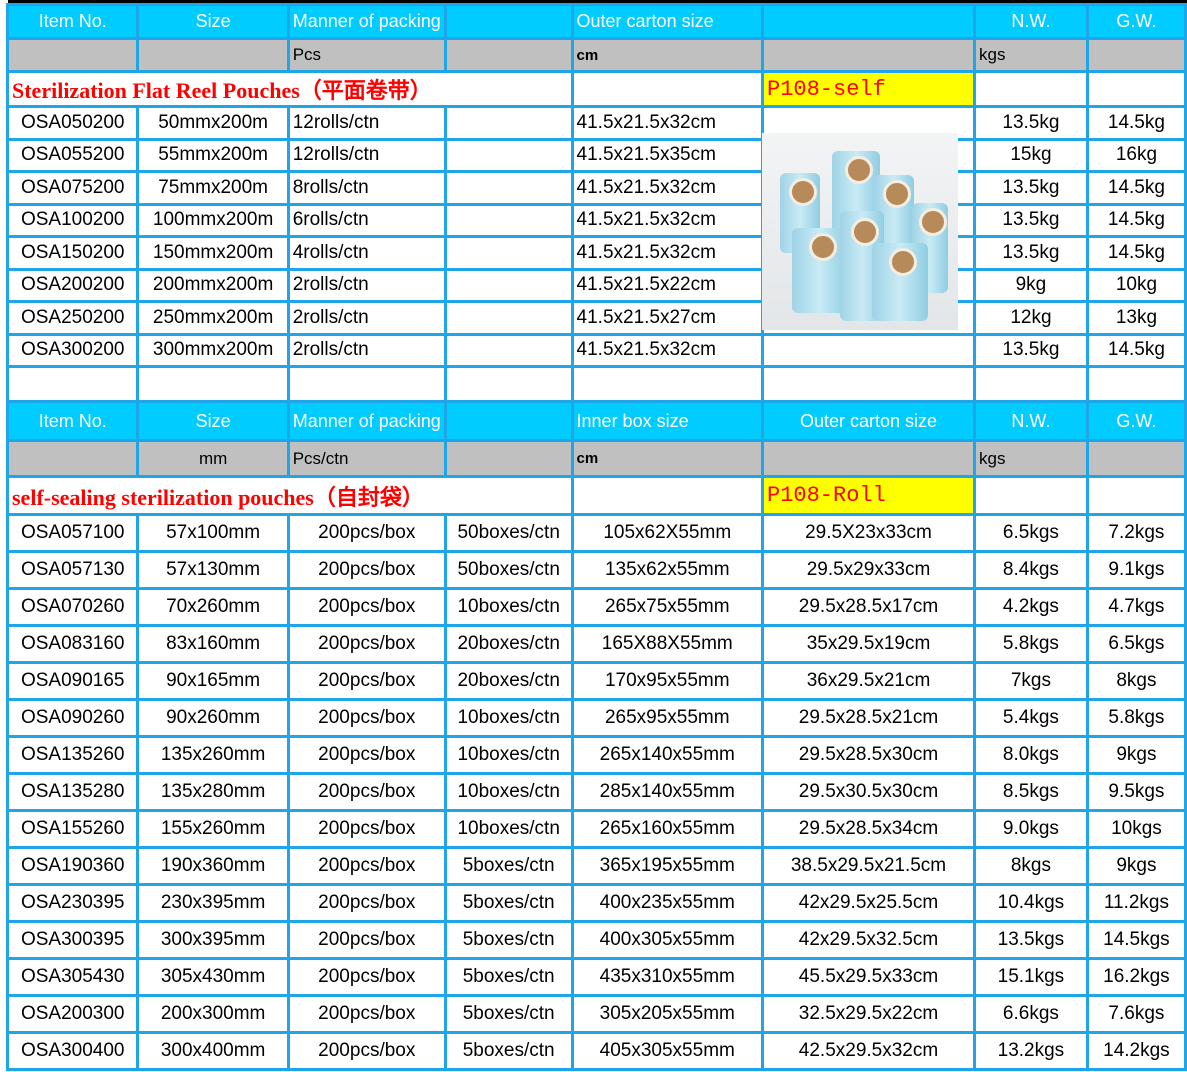 The image size is (1187, 1072). What do you see at coordinates (72, 220) in the screenshot?
I see `table-cell: OSA100200` at bounding box center [72, 220].